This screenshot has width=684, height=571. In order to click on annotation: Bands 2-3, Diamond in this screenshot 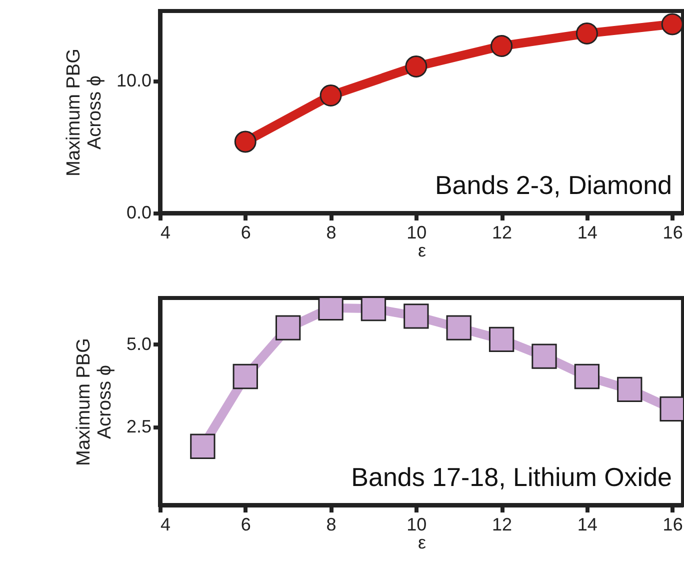, I will do `click(553, 185)`.